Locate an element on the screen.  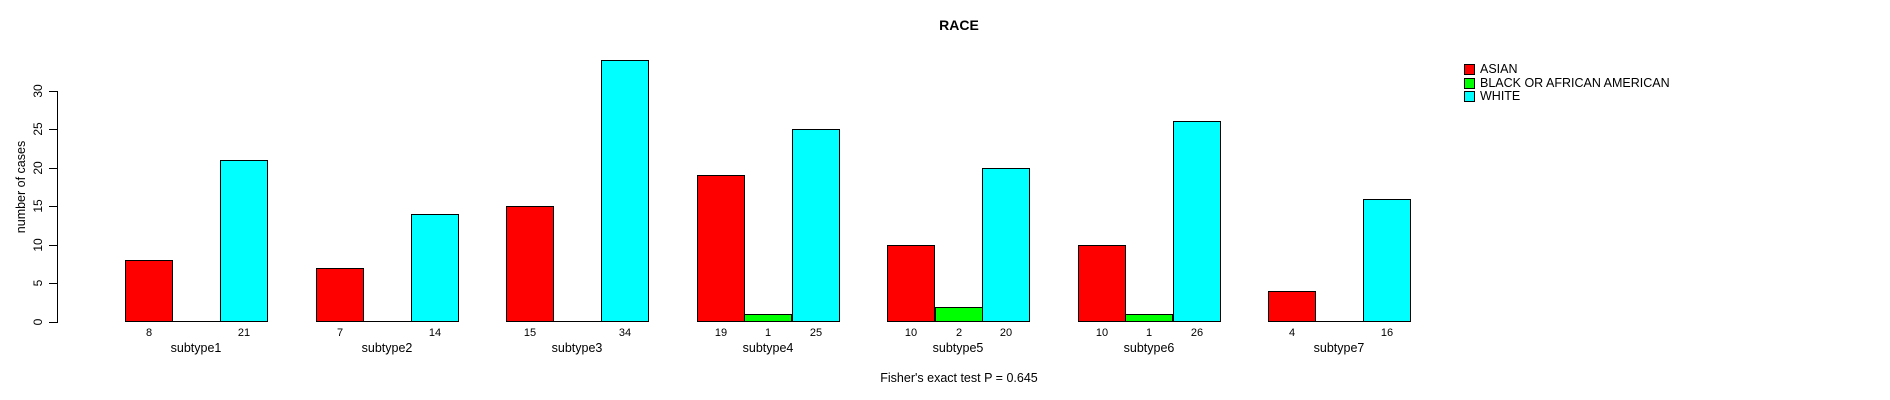
y-tick-label: 15 is located at coordinates (38, 206).